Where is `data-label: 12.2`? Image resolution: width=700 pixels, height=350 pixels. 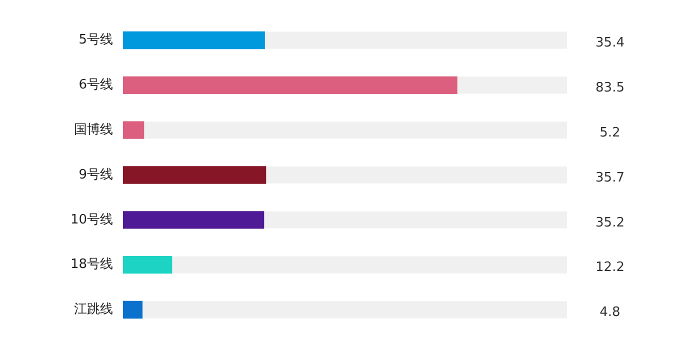
data-label: 12.2 is located at coordinates (610, 268).